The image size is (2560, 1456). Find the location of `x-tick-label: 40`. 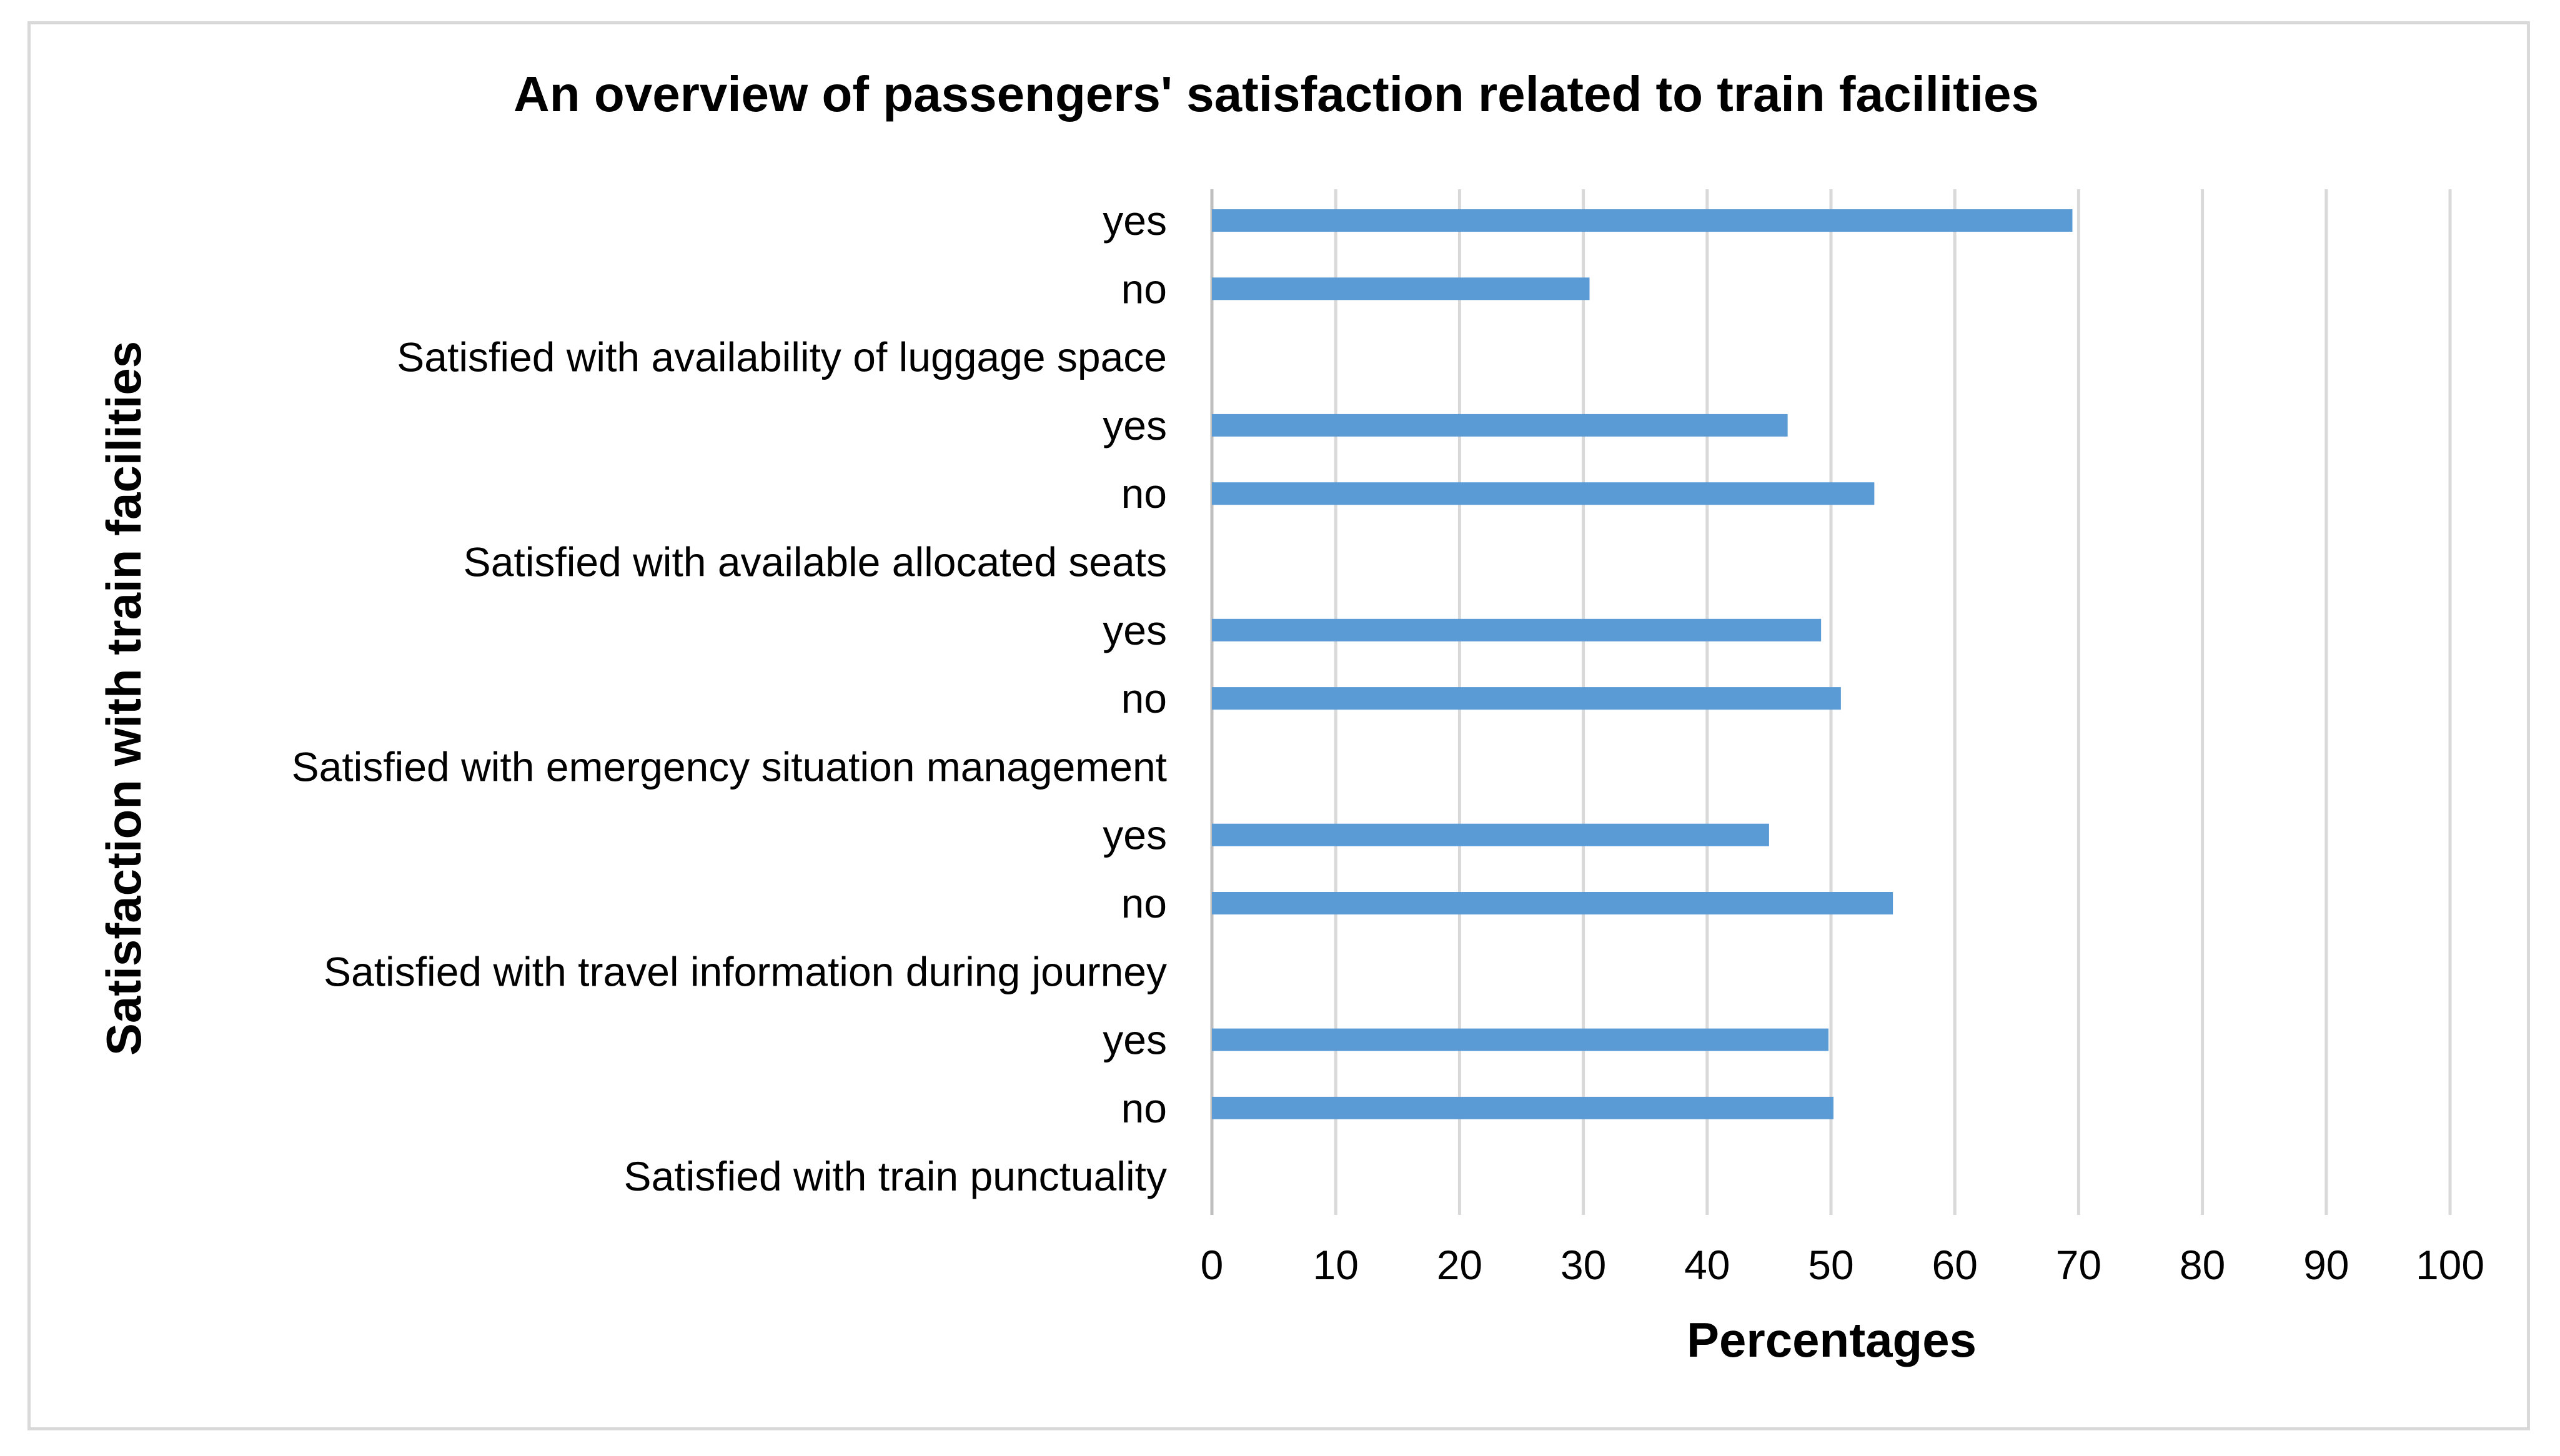

x-tick-label: 40 is located at coordinates (1707, 1265).